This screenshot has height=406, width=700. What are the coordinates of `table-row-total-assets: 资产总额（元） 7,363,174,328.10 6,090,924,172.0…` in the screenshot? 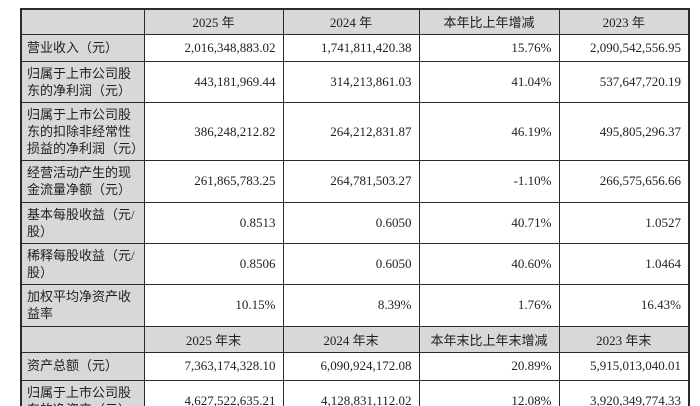 It's located at (355, 366).